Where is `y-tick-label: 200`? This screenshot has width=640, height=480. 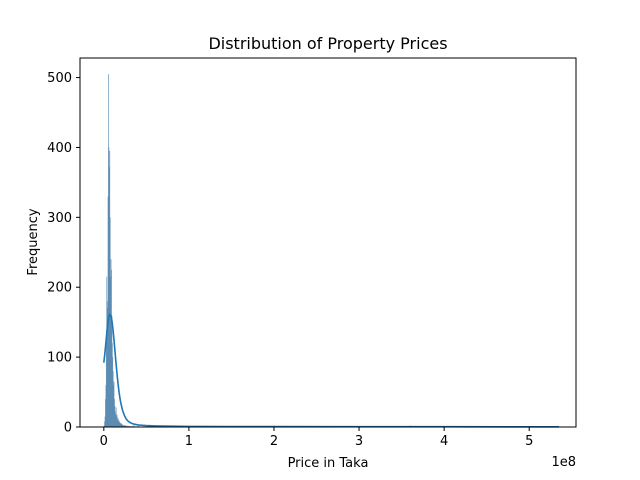 y-tick-label: 200 is located at coordinates (59, 288).